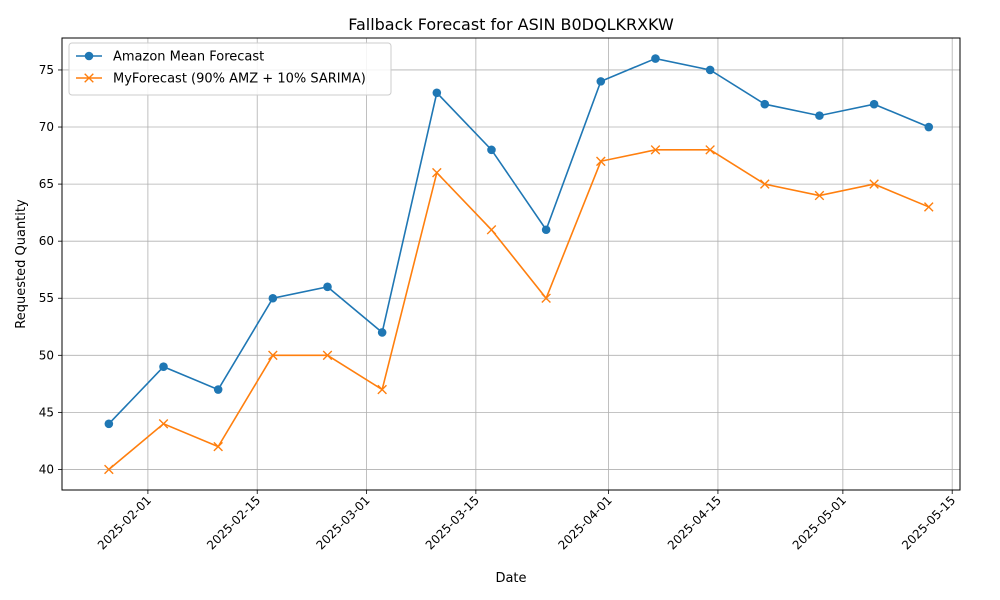 This screenshot has width=1000, height=600. What do you see at coordinates (46, 184) in the screenshot?
I see `y-tick-label: 65` at bounding box center [46, 184].